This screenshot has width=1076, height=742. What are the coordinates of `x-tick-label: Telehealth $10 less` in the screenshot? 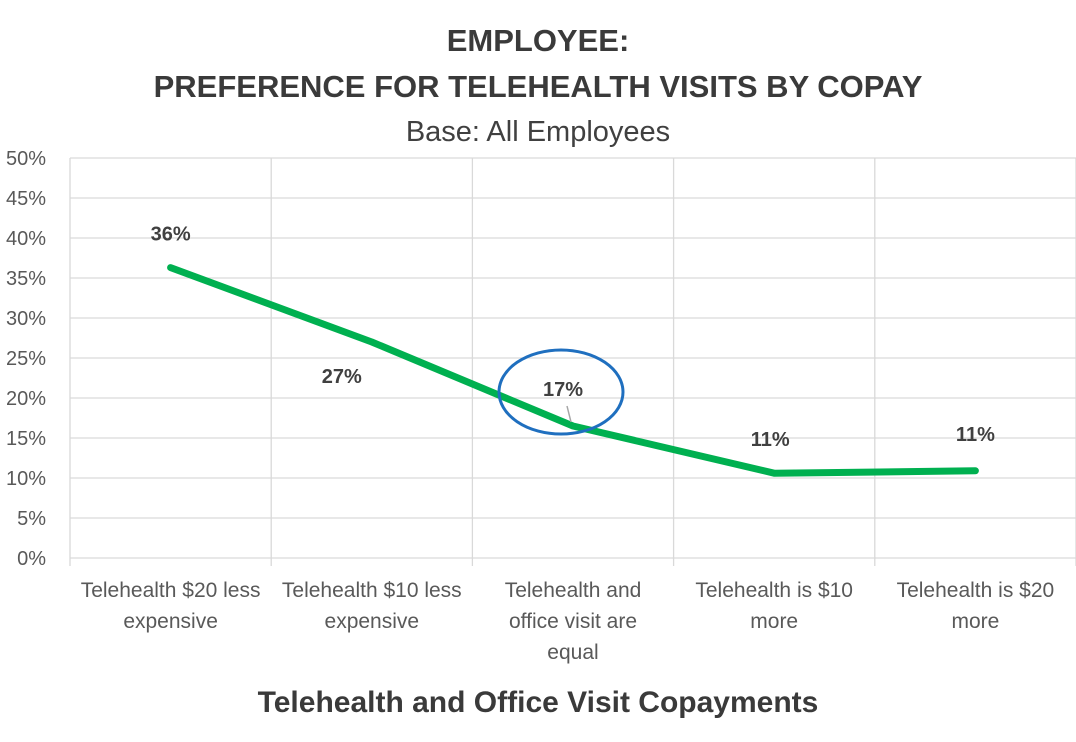 It's located at (372, 590).